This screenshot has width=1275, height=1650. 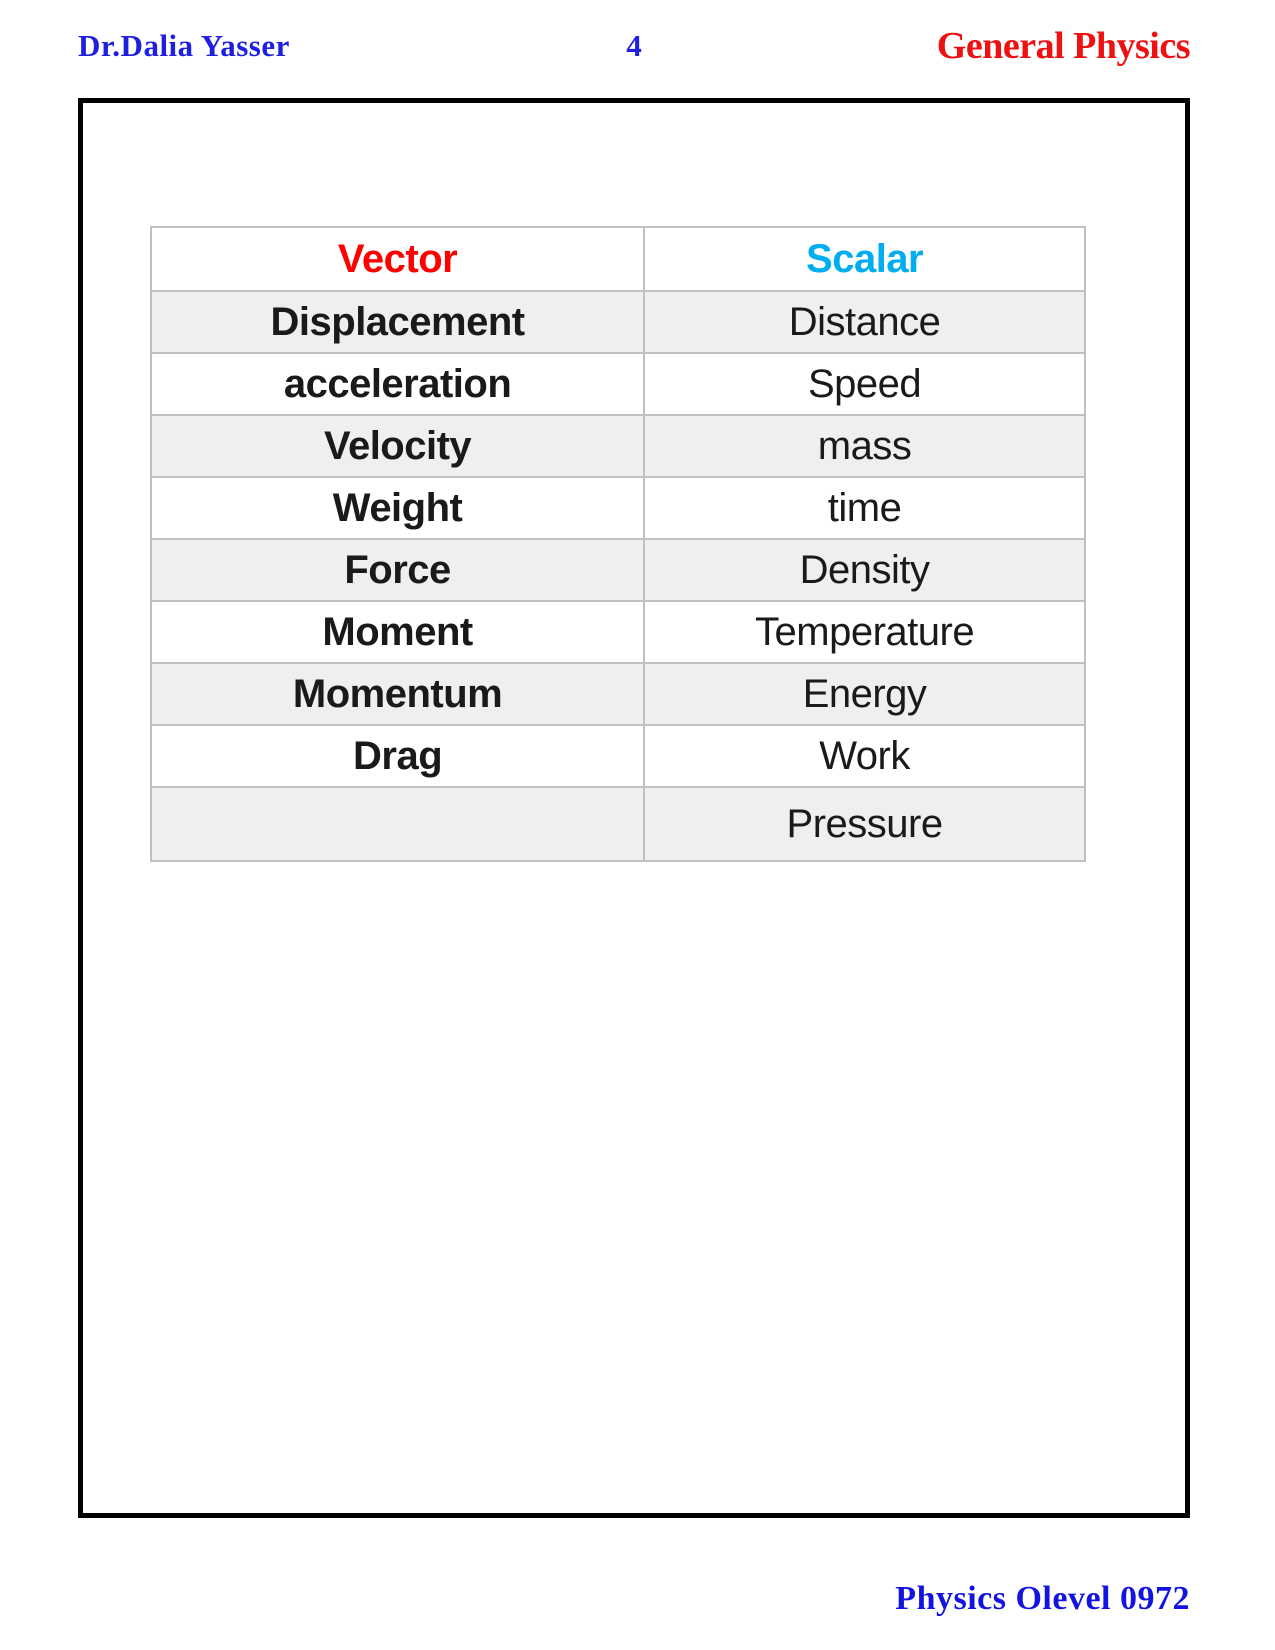 I want to click on scalar-cell: mass, so click(x=864, y=446).